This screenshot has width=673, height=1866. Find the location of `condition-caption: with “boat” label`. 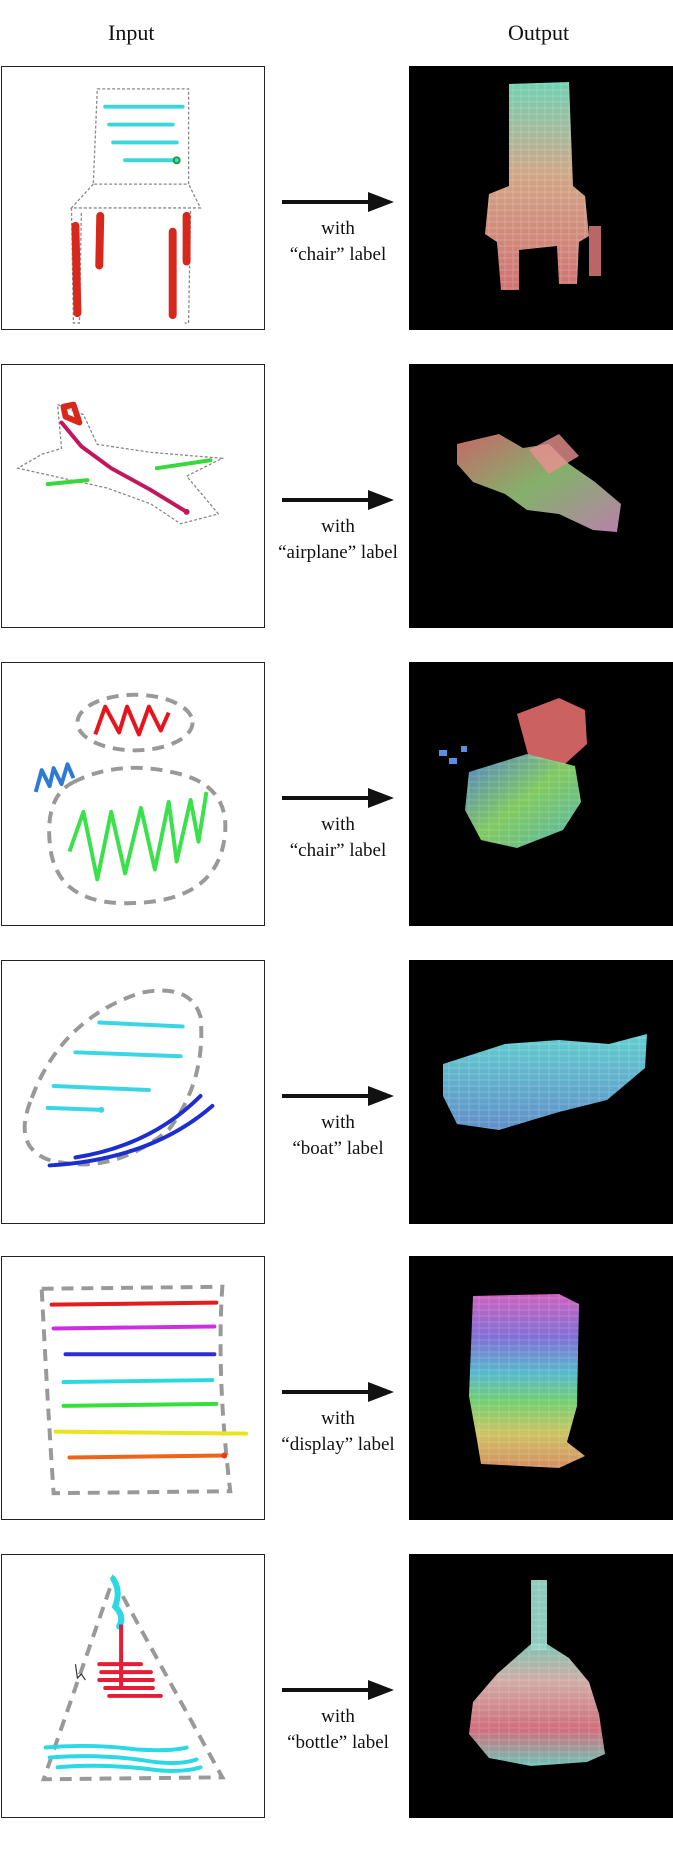

condition-caption: with “boat” label is located at coordinates (338, 1136).